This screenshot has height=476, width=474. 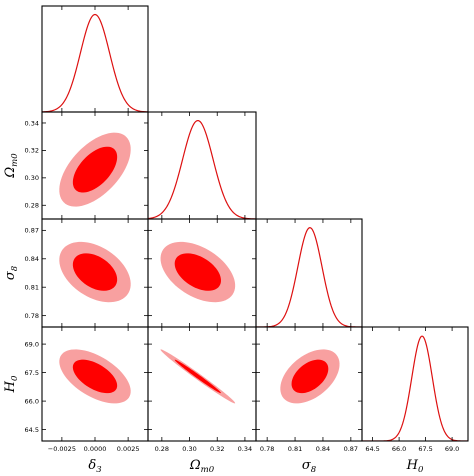 I want to click on panel-H0-H0, so click(x=415, y=384).